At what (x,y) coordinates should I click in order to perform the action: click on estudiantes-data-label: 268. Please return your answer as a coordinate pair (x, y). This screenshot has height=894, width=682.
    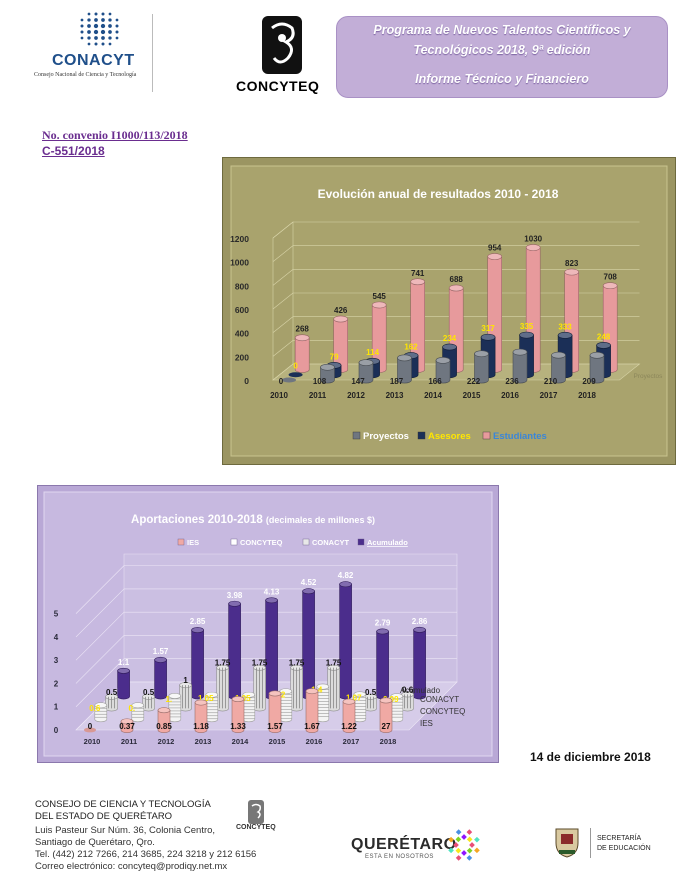
    Looking at the image, I should click on (303, 329).